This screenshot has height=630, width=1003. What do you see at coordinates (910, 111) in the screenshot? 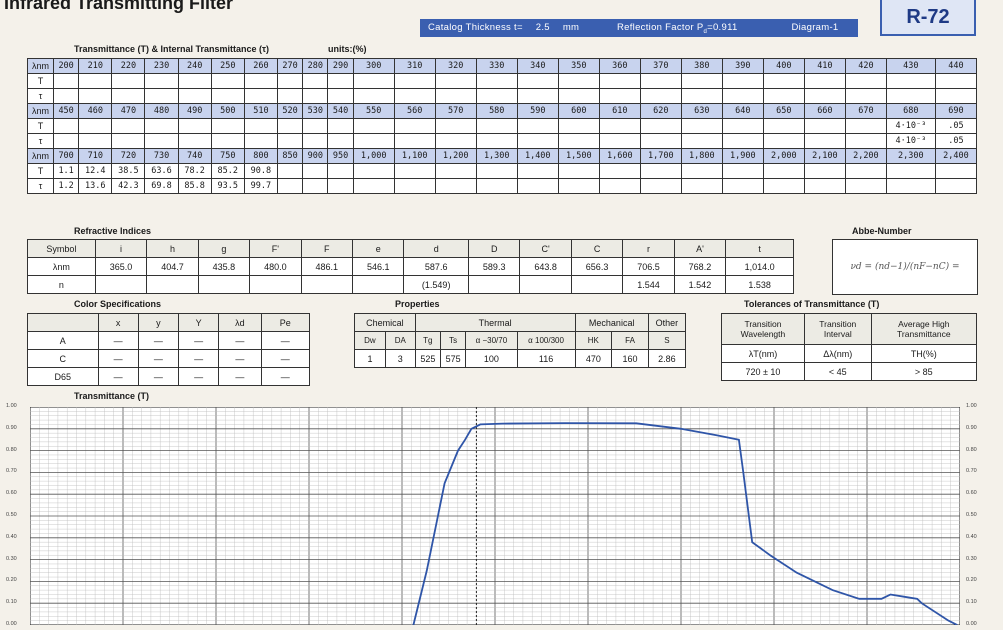
I see `wavelength-cell: 680` at bounding box center [910, 111].